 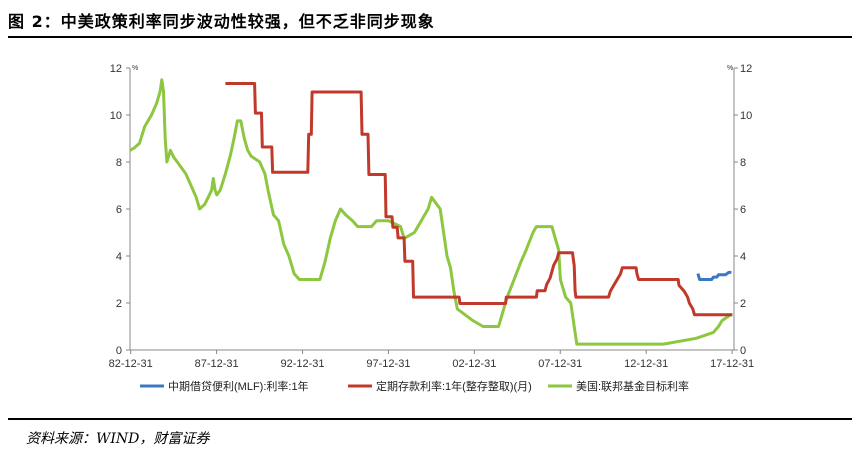 What do you see at coordinates (454, 386) in the screenshot?
I see `legend-label: 定期存款利率:1年(整存整取)(月)` at bounding box center [454, 386].